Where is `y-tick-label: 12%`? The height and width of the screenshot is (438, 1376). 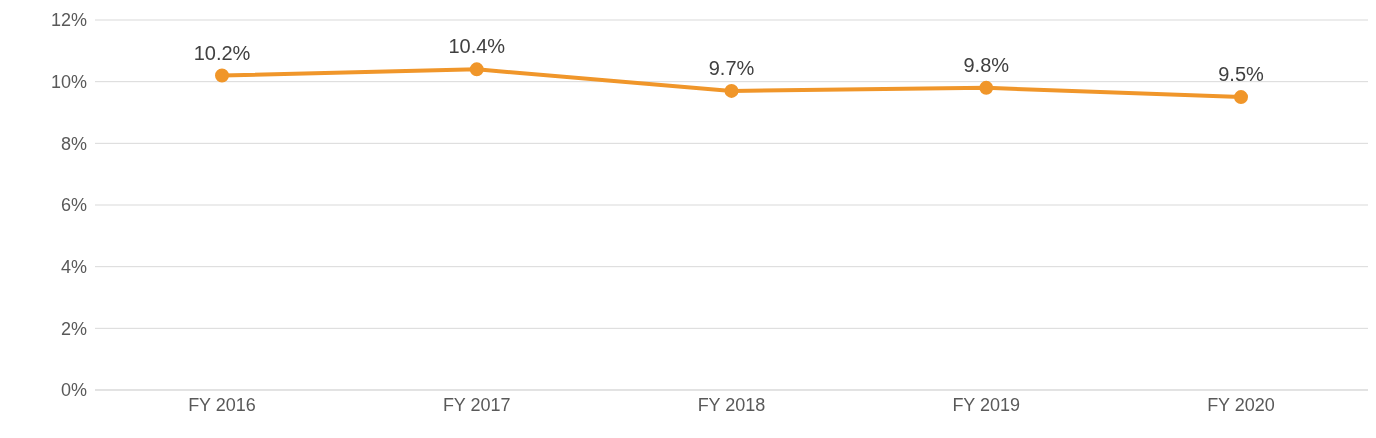
y-tick-label: 12% is located at coordinates (68, 20).